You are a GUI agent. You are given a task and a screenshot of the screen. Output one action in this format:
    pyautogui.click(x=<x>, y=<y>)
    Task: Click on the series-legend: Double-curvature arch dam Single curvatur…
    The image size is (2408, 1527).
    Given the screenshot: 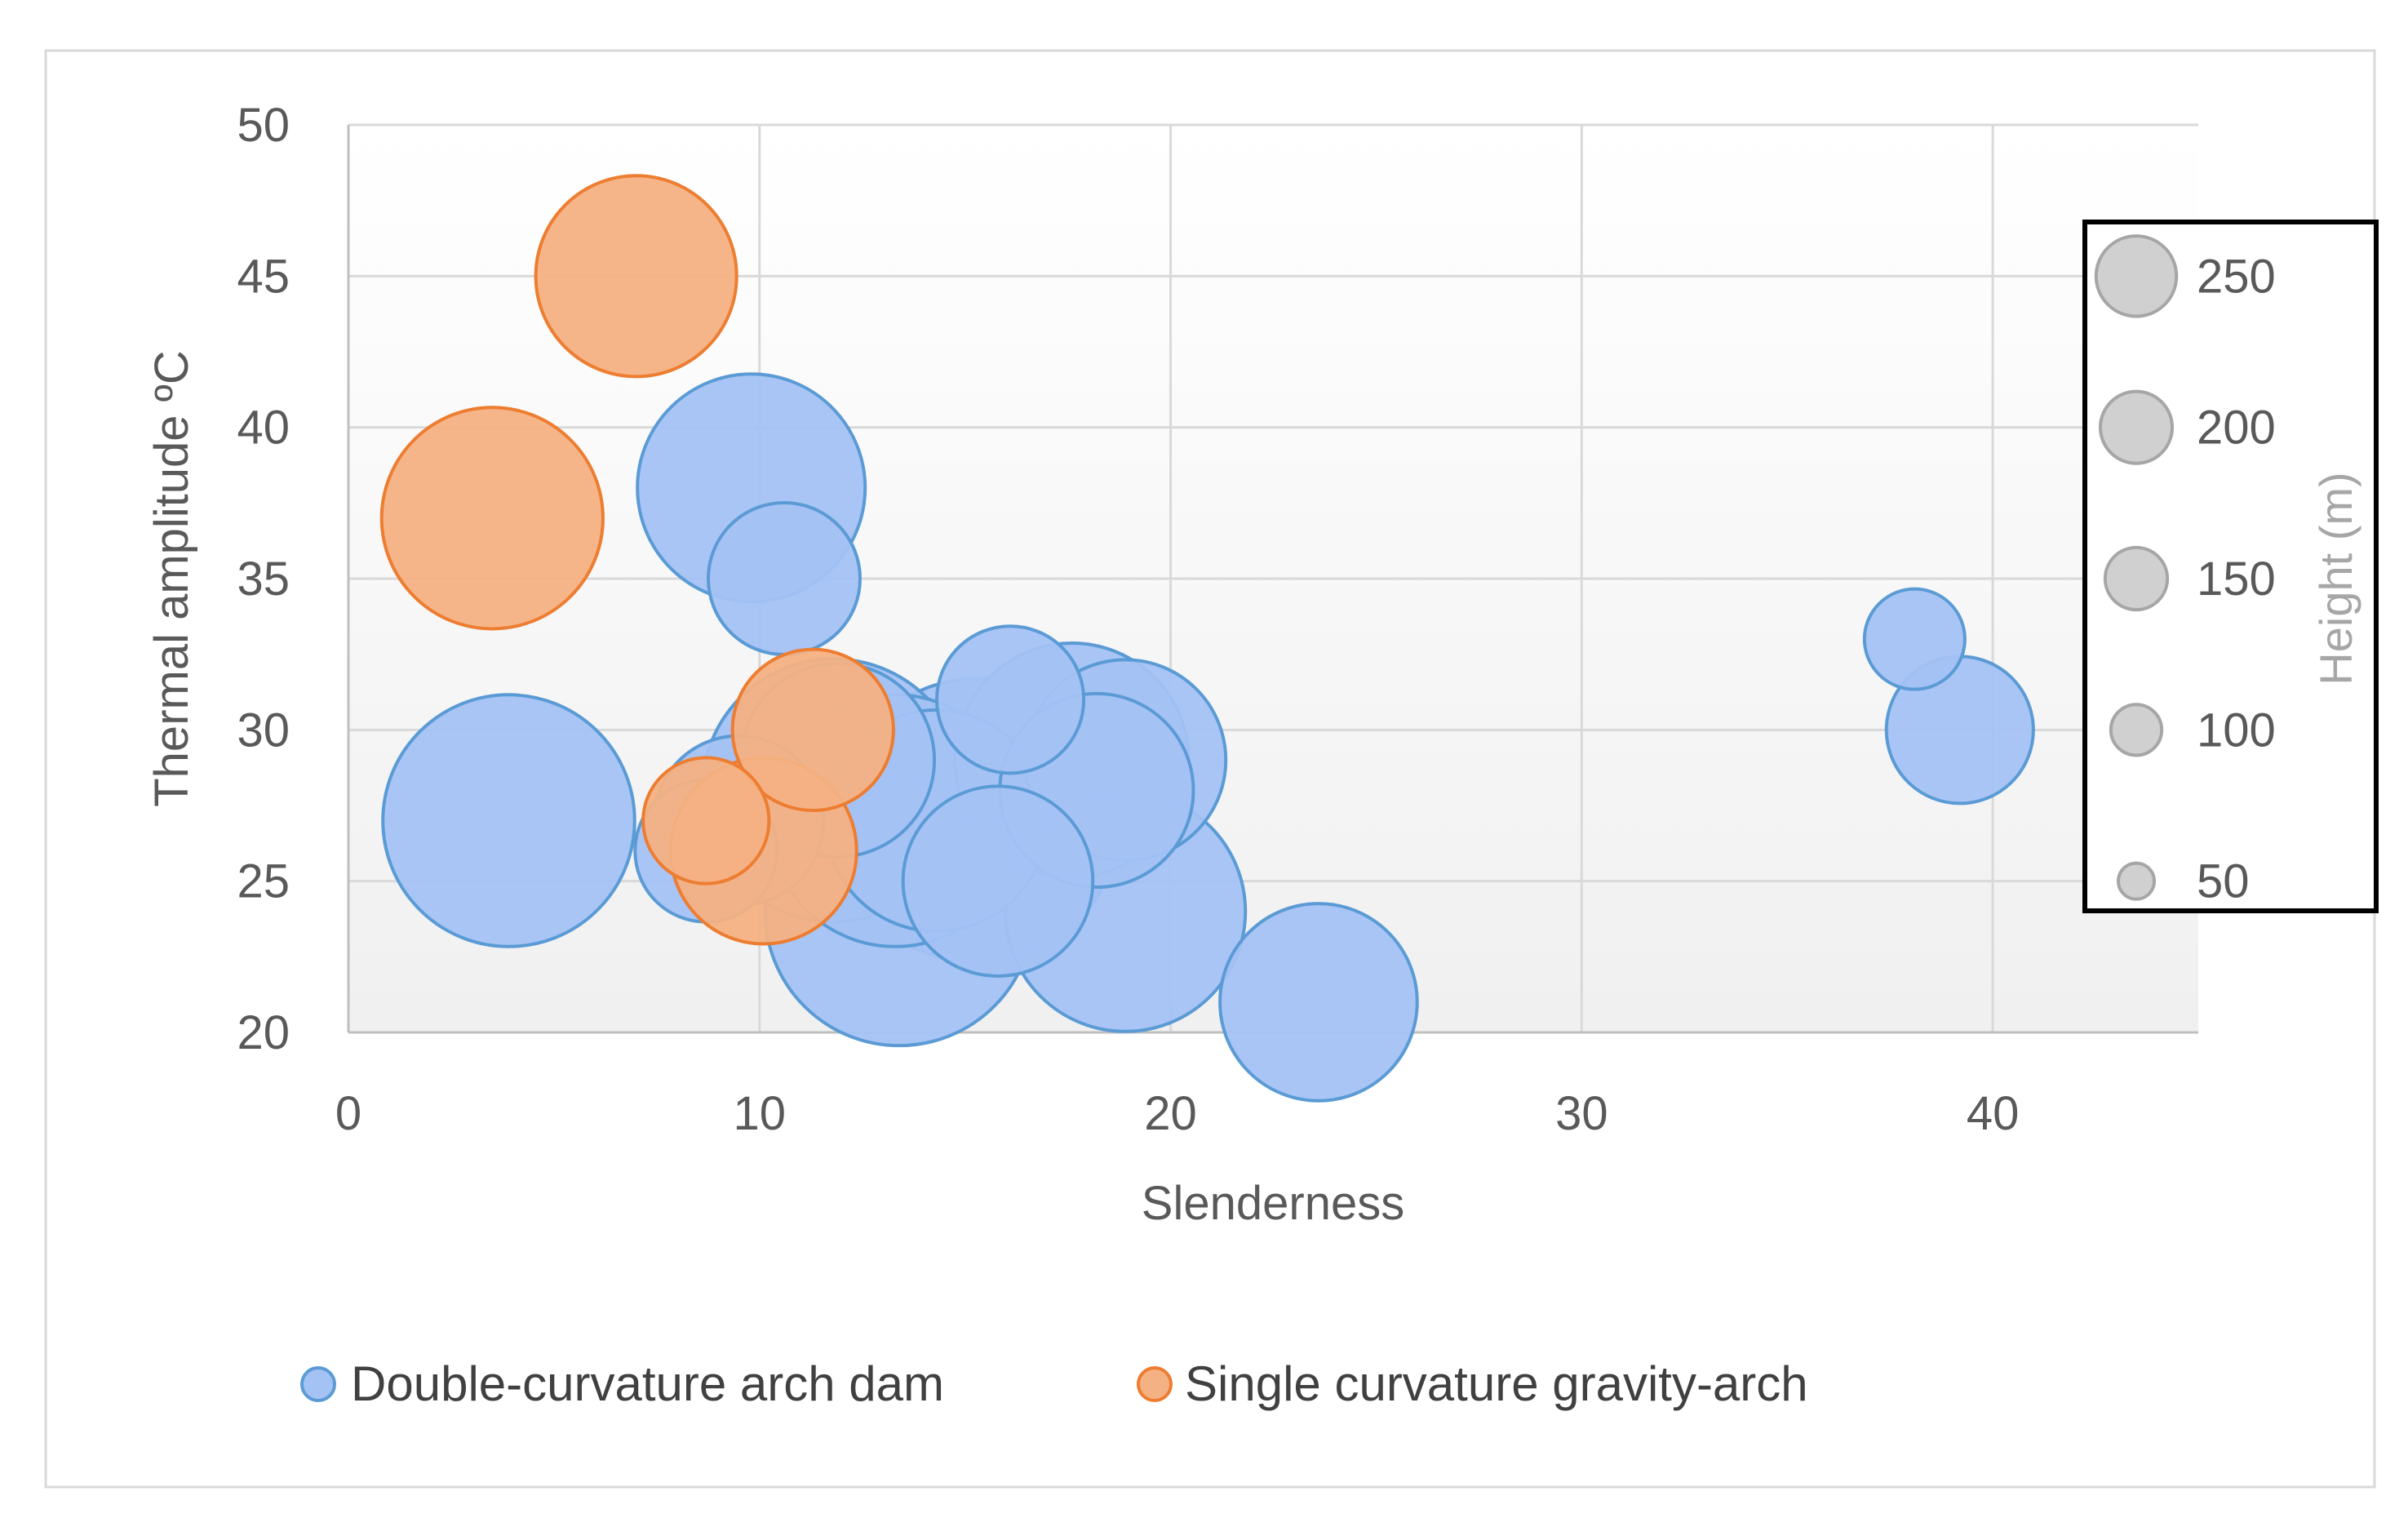 What is the action you would take?
    pyautogui.click(x=1054, y=1383)
    